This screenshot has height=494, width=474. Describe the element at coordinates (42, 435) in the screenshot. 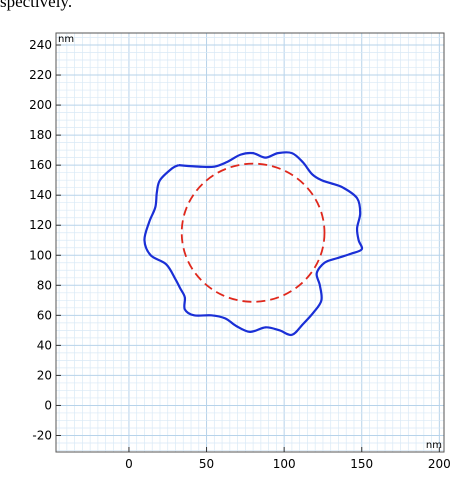

I see `y-tick-label: -20` at that location.